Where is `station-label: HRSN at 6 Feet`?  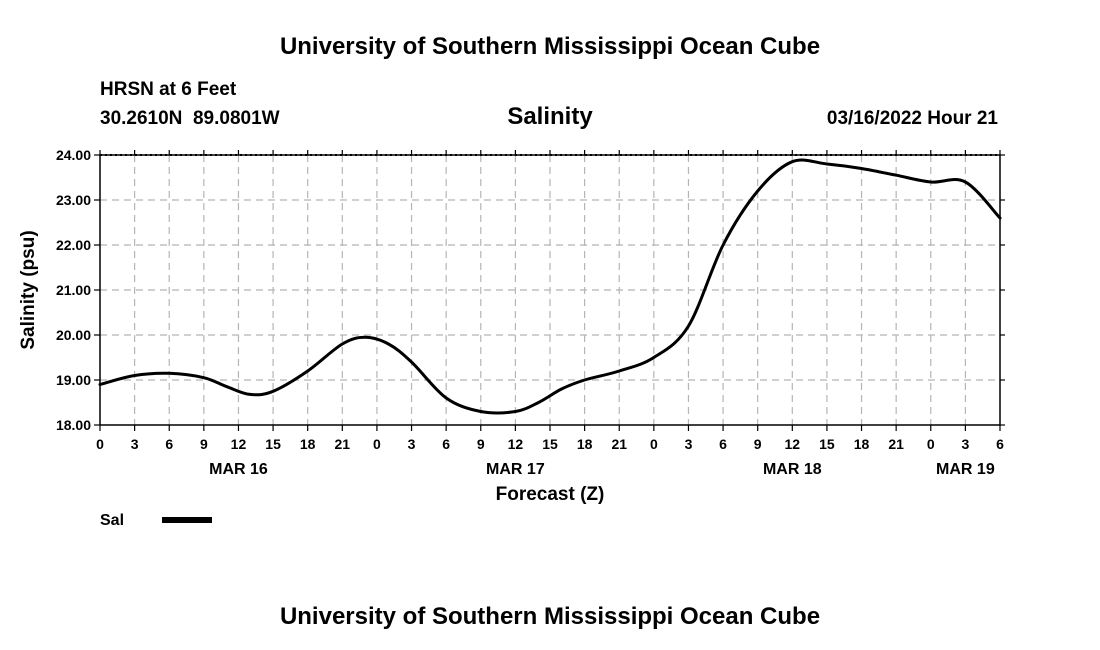 station-label: HRSN at 6 Feet is located at coordinates (168, 89).